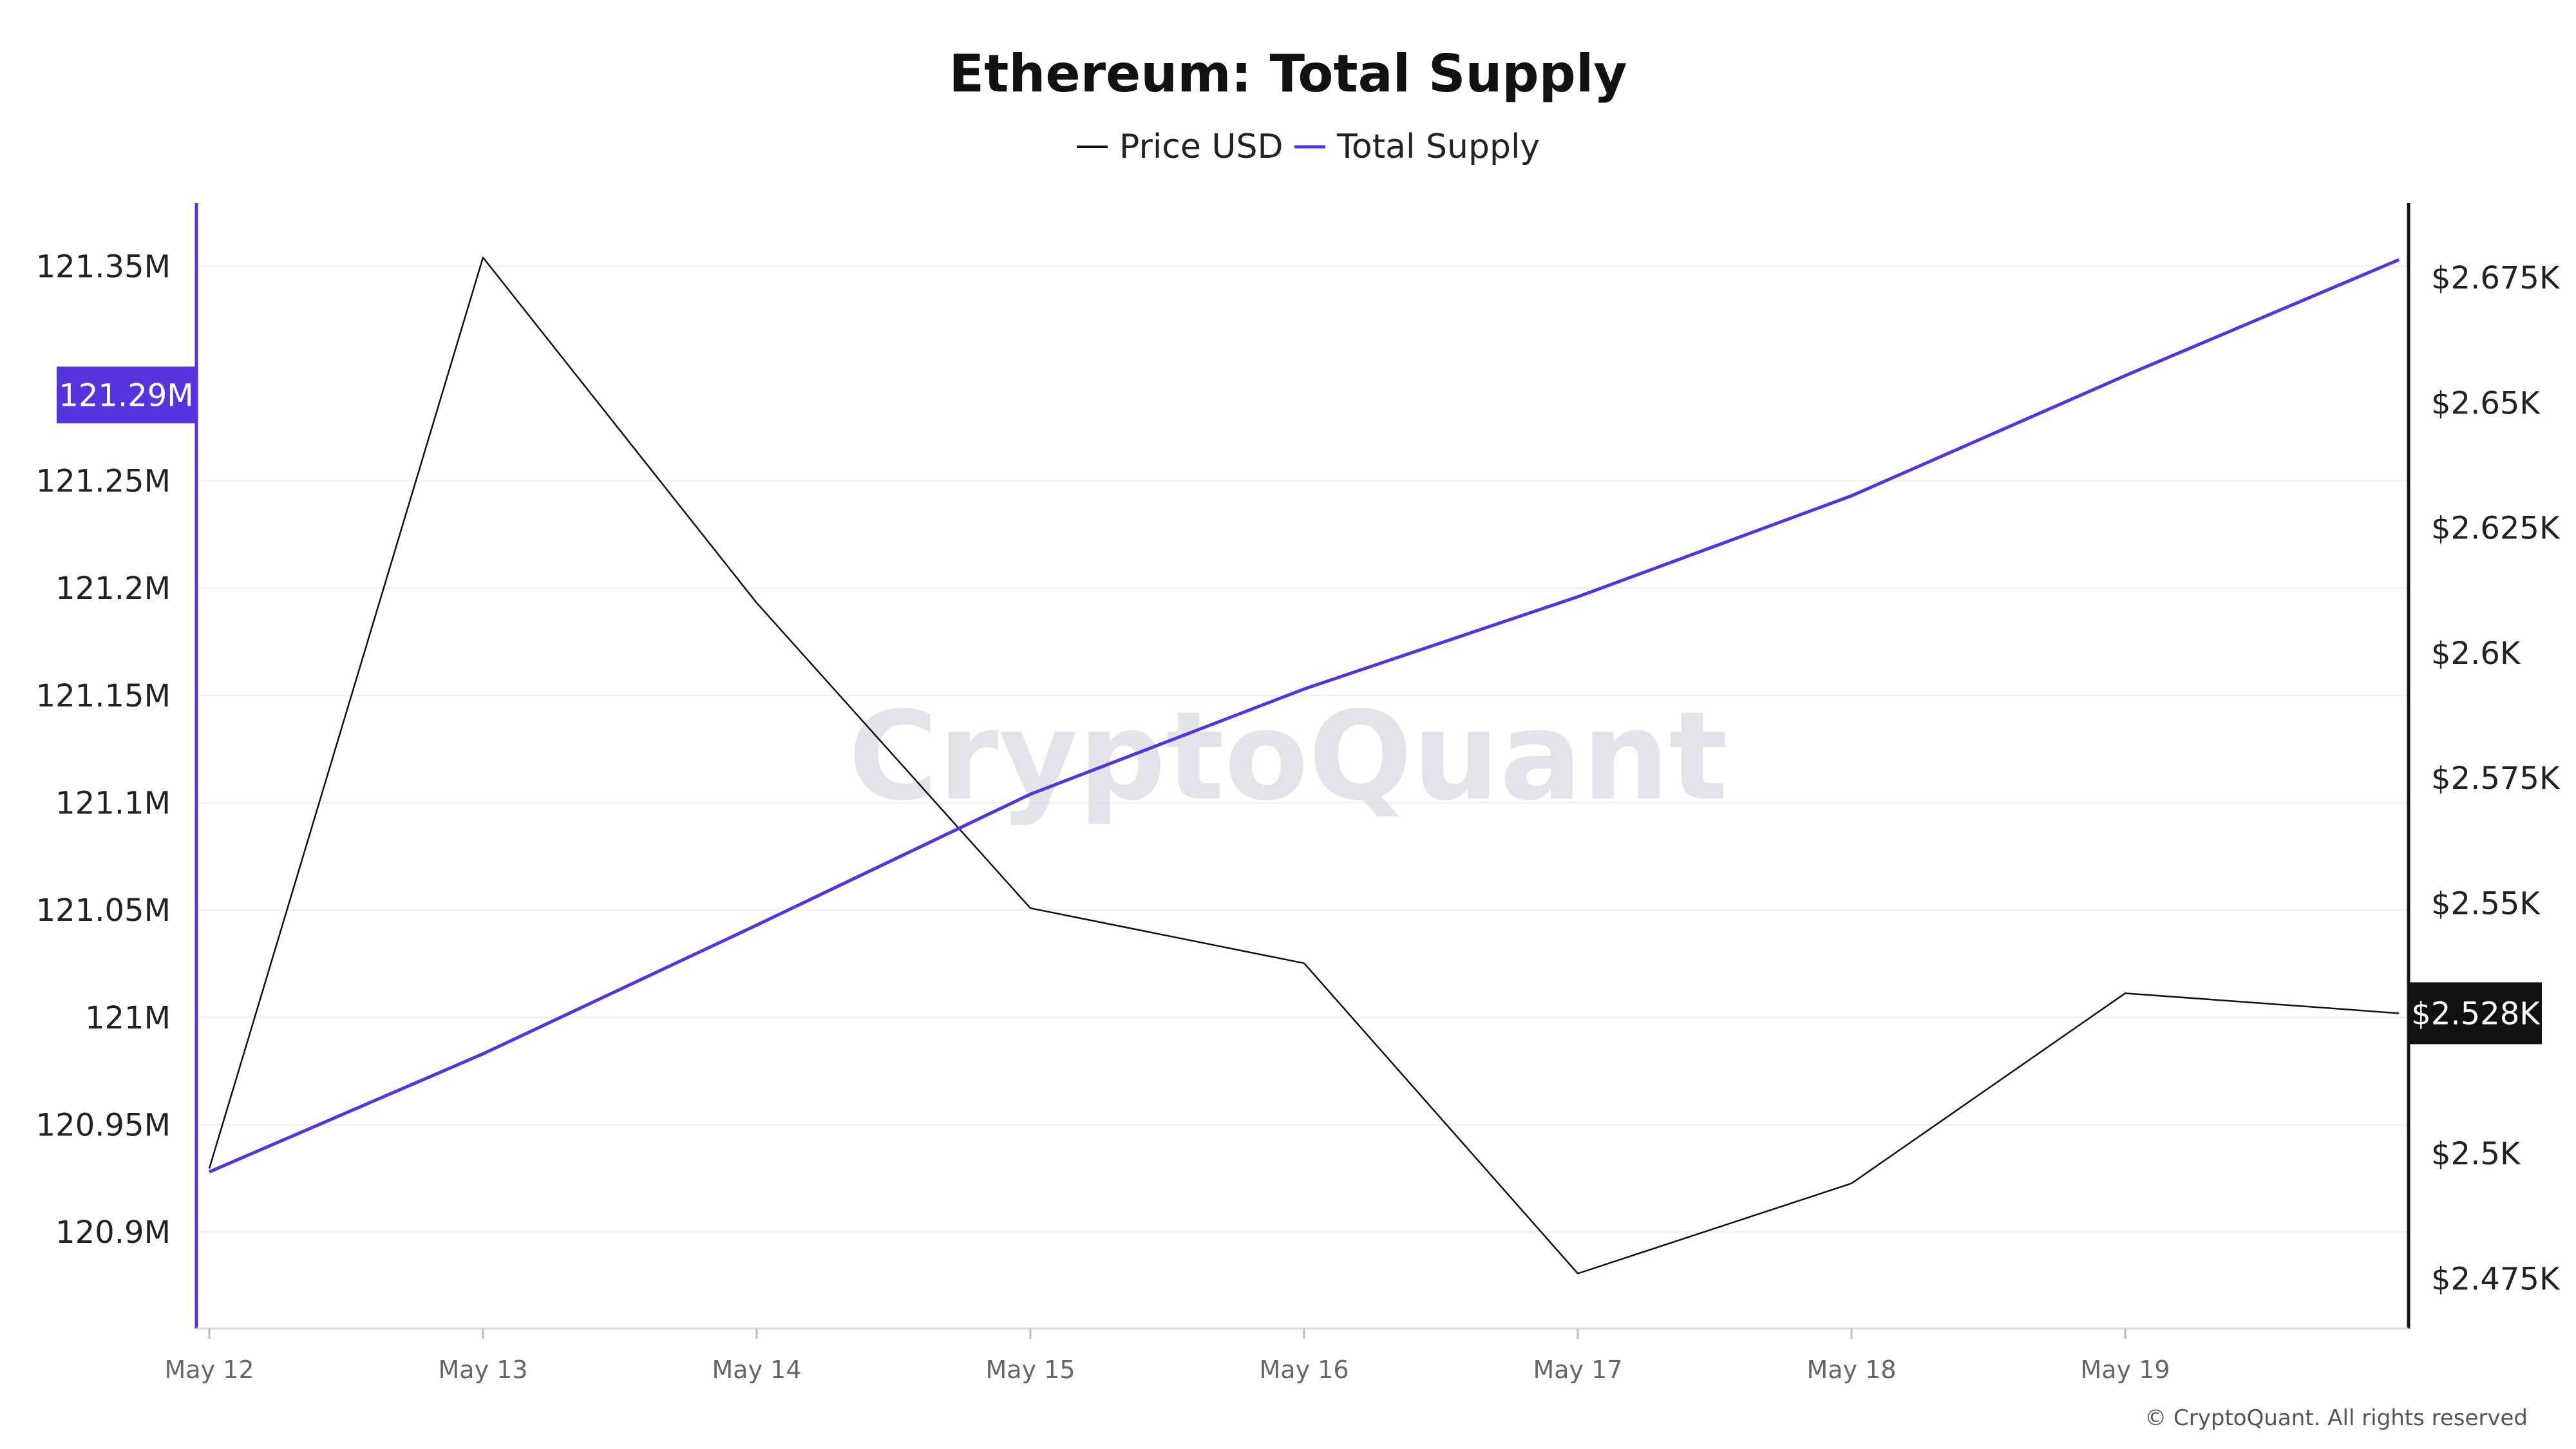 This screenshot has width=2576, height=1449. What do you see at coordinates (113, 1233) in the screenshot?
I see `left-tick-label: 120.9M` at bounding box center [113, 1233].